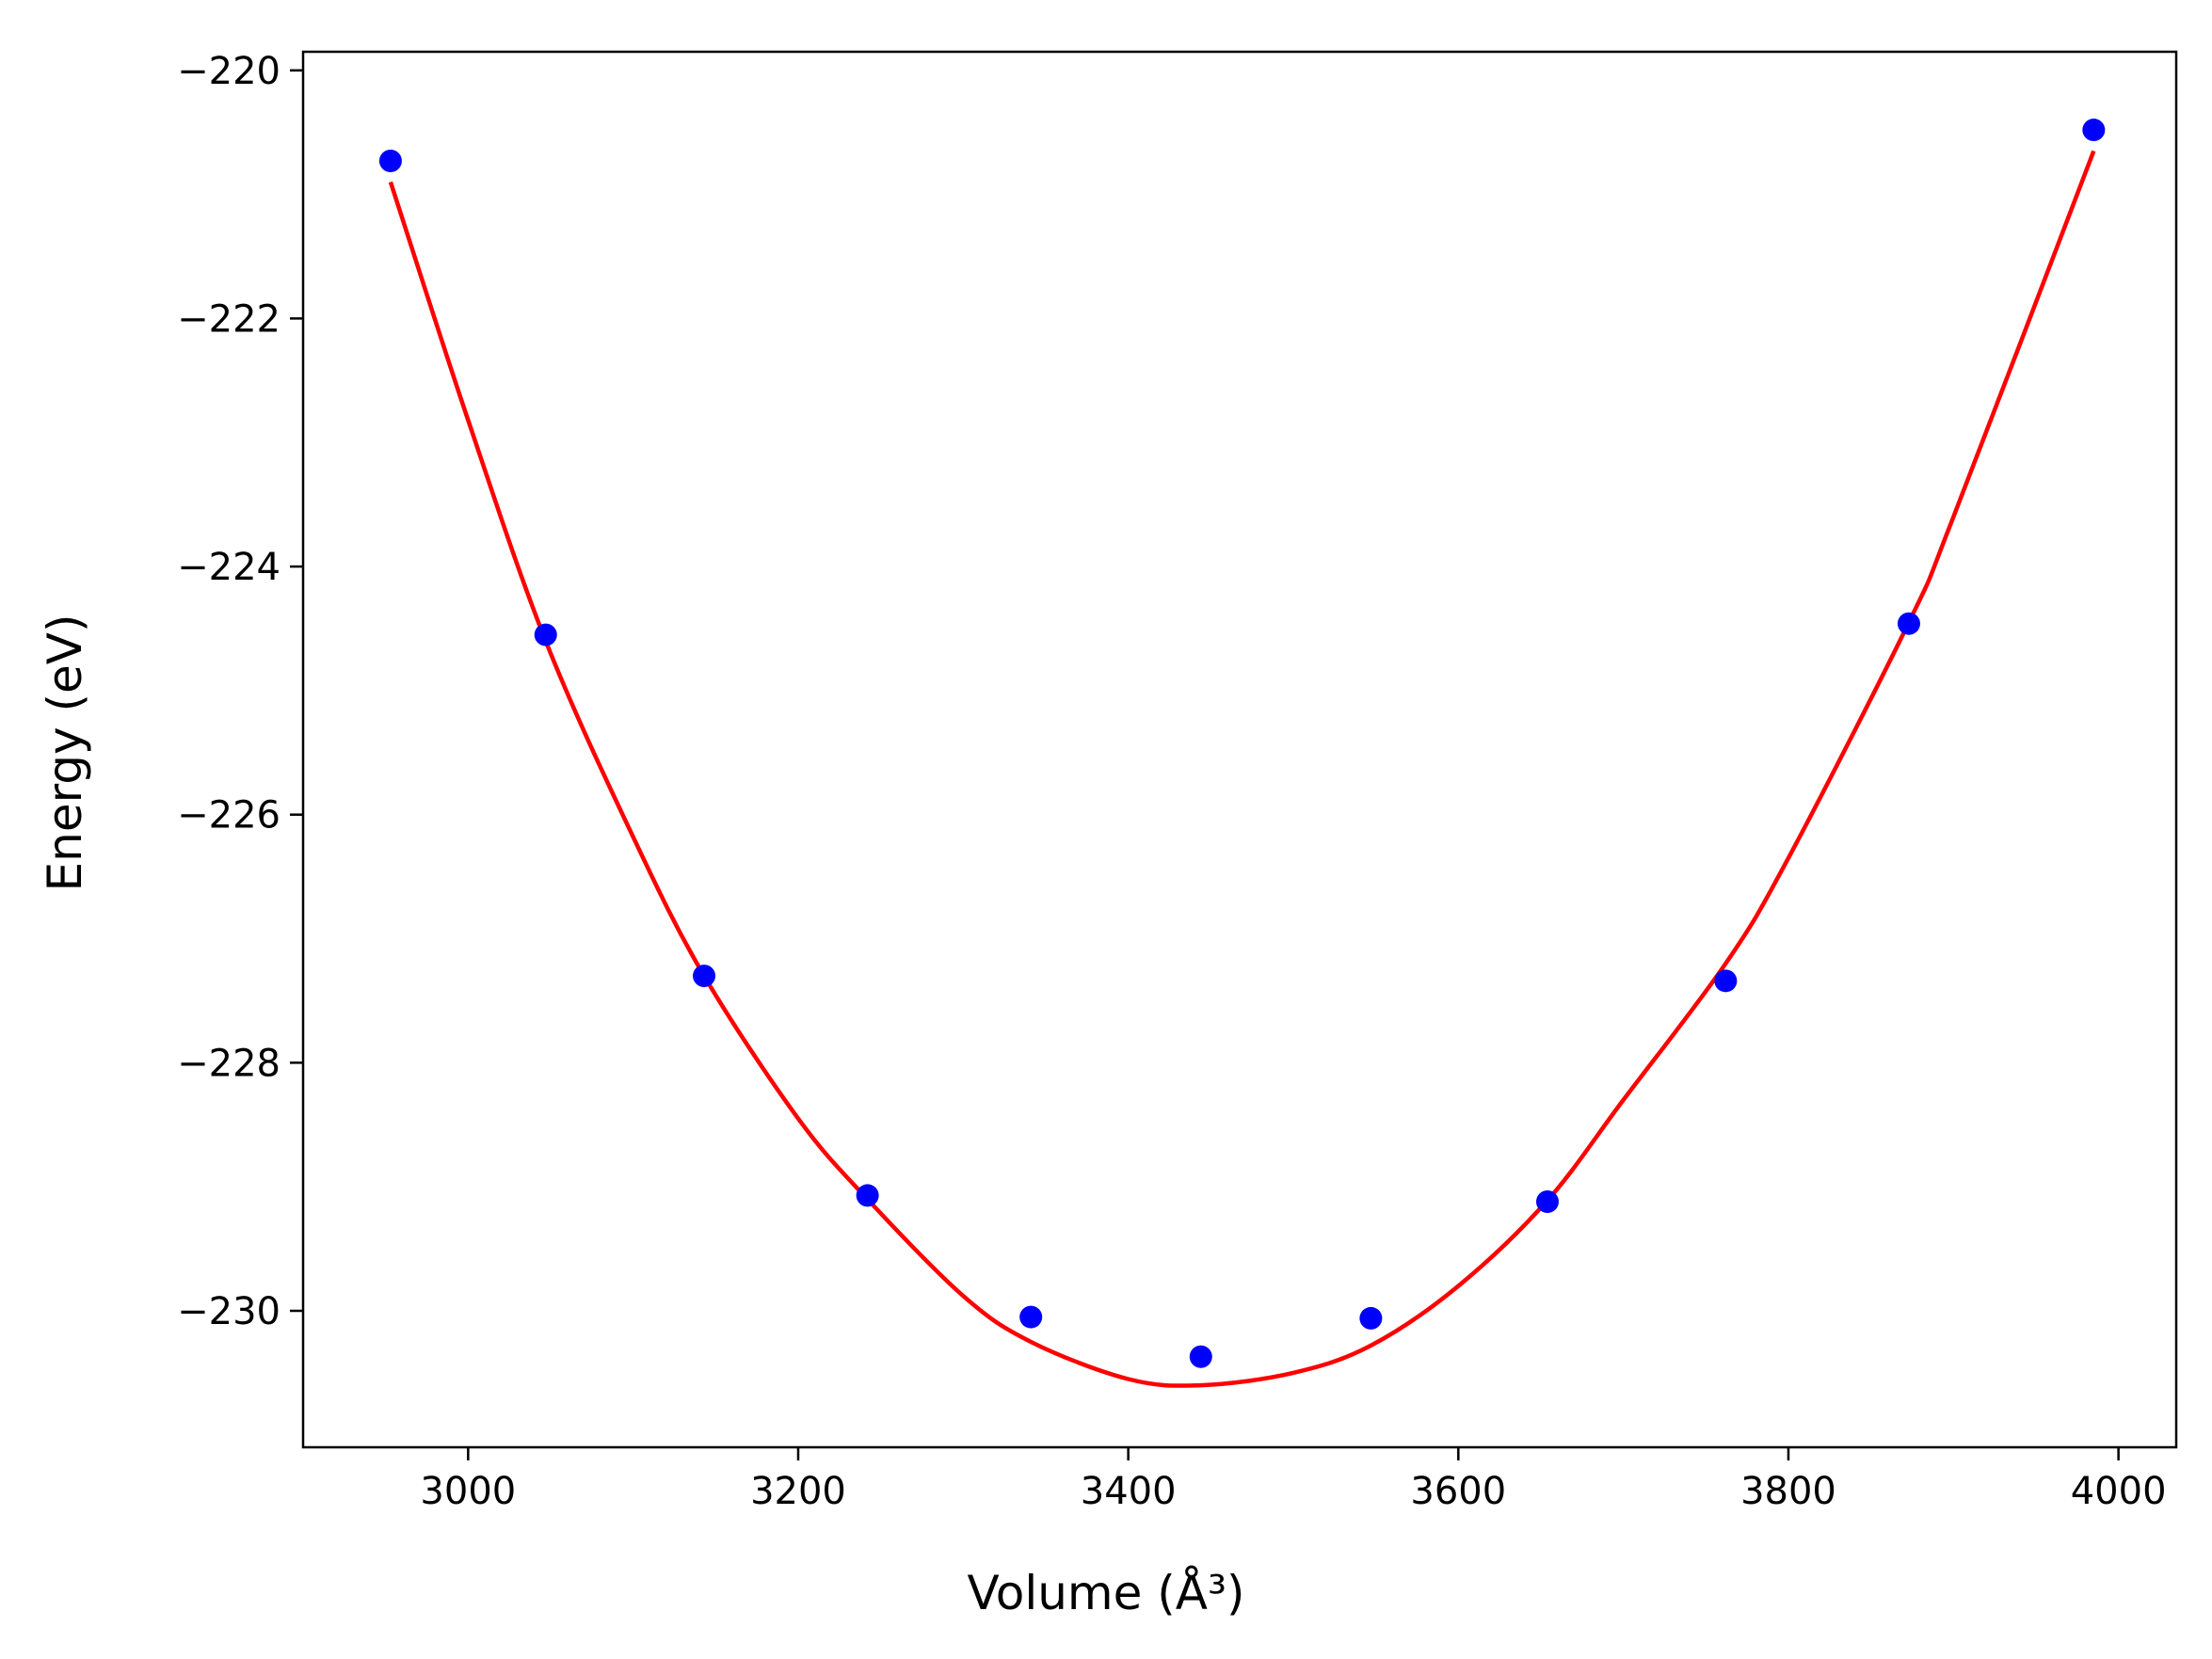 Image resolution: width=2212 pixels, height=1659 pixels. Describe the element at coordinates (229, 816) in the screenshot. I see `y-tick-label: −226` at that location.